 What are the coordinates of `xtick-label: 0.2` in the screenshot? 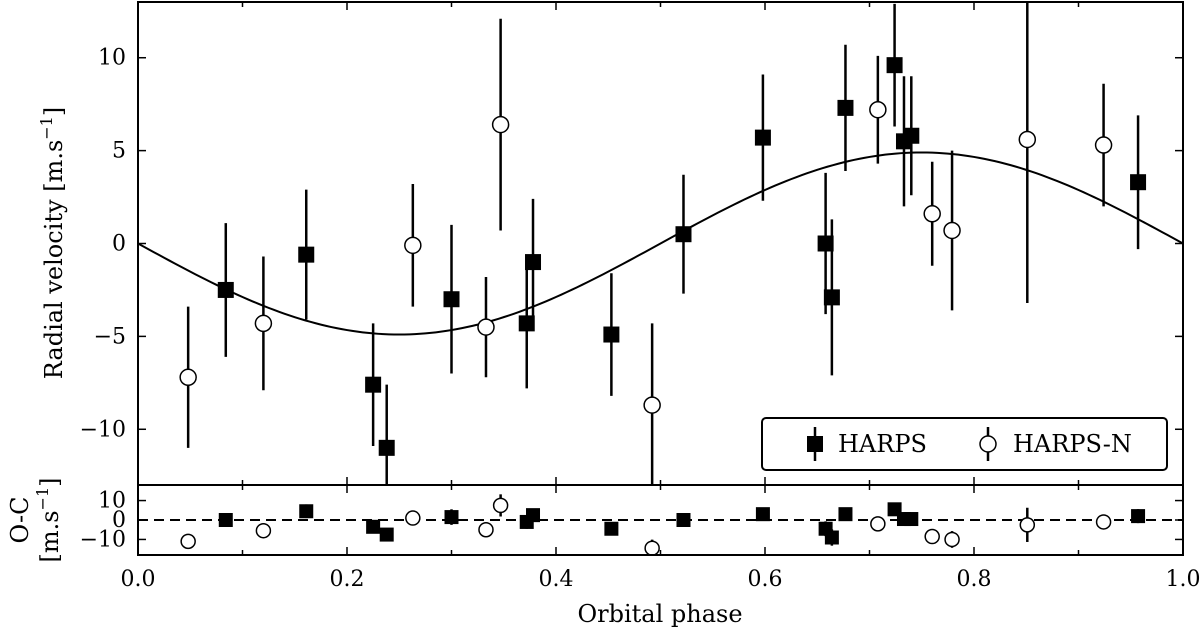 It's located at (347, 579).